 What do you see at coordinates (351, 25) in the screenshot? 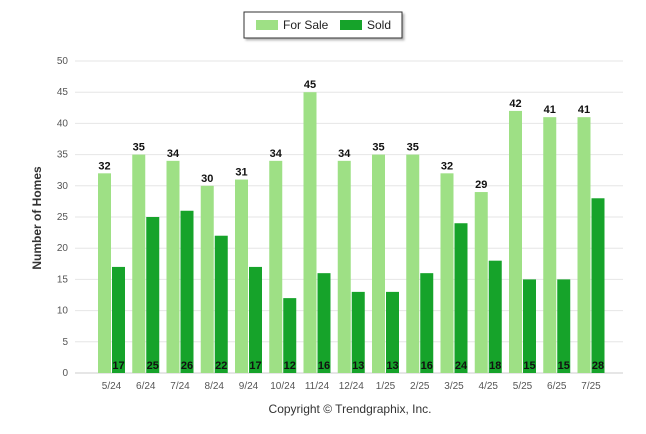
I see `legend-swatch-sold` at bounding box center [351, 25].